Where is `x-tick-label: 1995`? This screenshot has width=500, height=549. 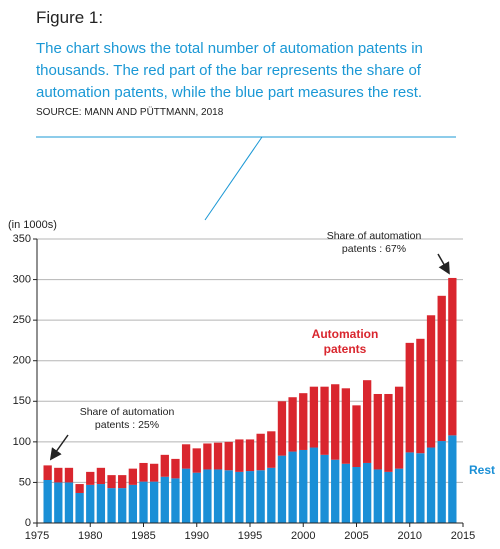
x-tick-label: 1995 is located at coordinates (250, 536).